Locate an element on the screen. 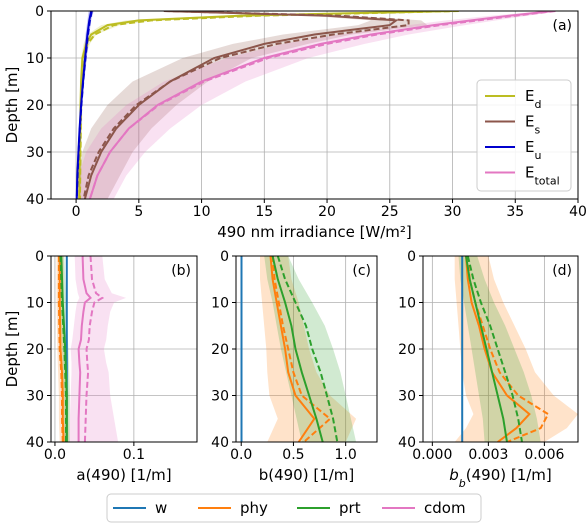 The image size is (586, 527). x-axis-label: bb(490) [1/m] is located at coordinates (500, 478).